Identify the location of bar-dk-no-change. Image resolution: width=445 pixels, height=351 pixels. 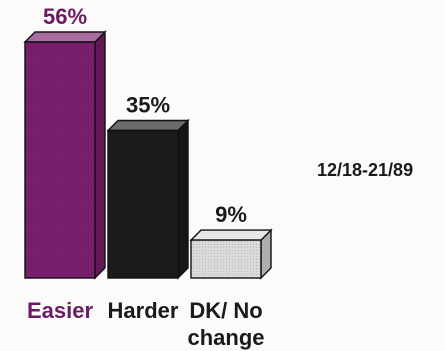
(231, 254).